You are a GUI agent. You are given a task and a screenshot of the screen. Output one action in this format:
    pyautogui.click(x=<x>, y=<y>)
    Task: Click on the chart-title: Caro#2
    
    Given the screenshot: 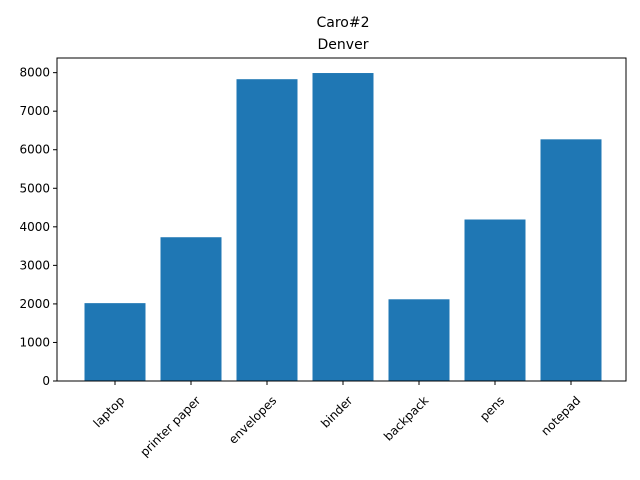 What is the action you would take?
    pyautogui.click(x=342, y=23)
    